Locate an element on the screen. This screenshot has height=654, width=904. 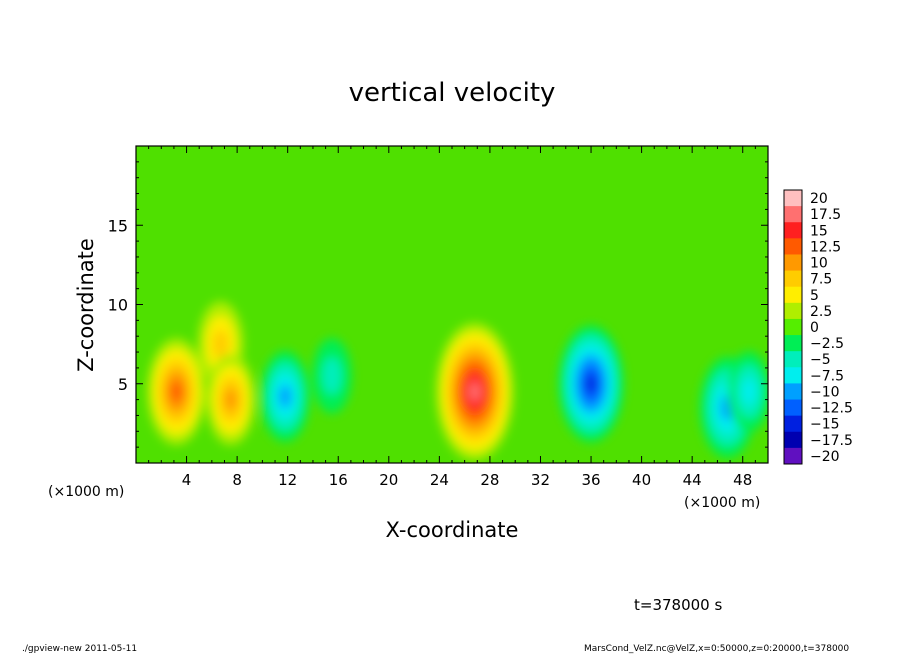
colorbar-label: 17.5 is located at coordinates (825, 215).